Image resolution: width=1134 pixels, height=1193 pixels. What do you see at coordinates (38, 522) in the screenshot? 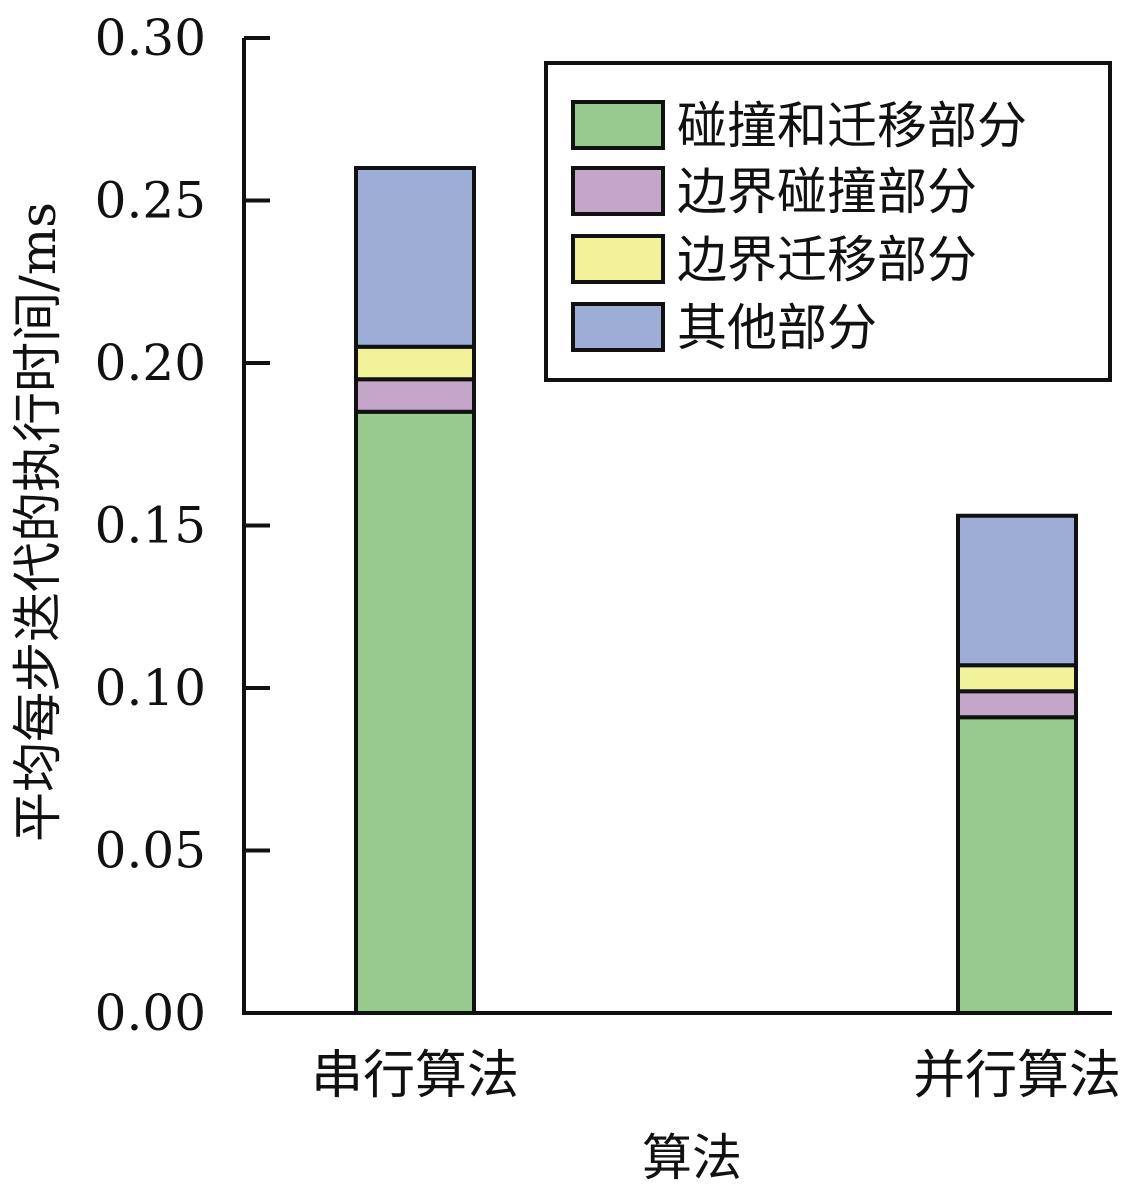
I see `y-axis-title: 平均每步迭代的执行时间/ms` at bounding box center [38, 522].